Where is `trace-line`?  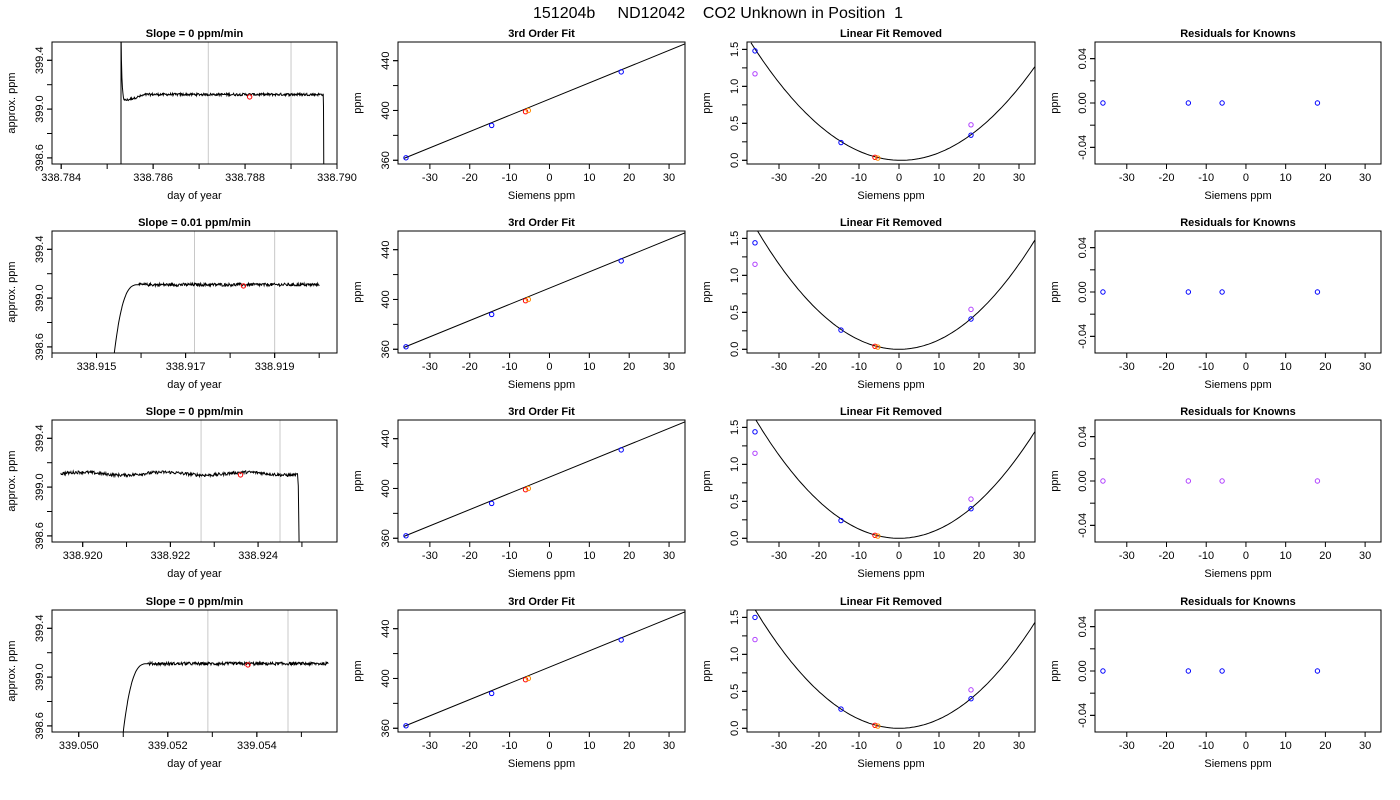
trace-line is located at coordinates (180, 505).